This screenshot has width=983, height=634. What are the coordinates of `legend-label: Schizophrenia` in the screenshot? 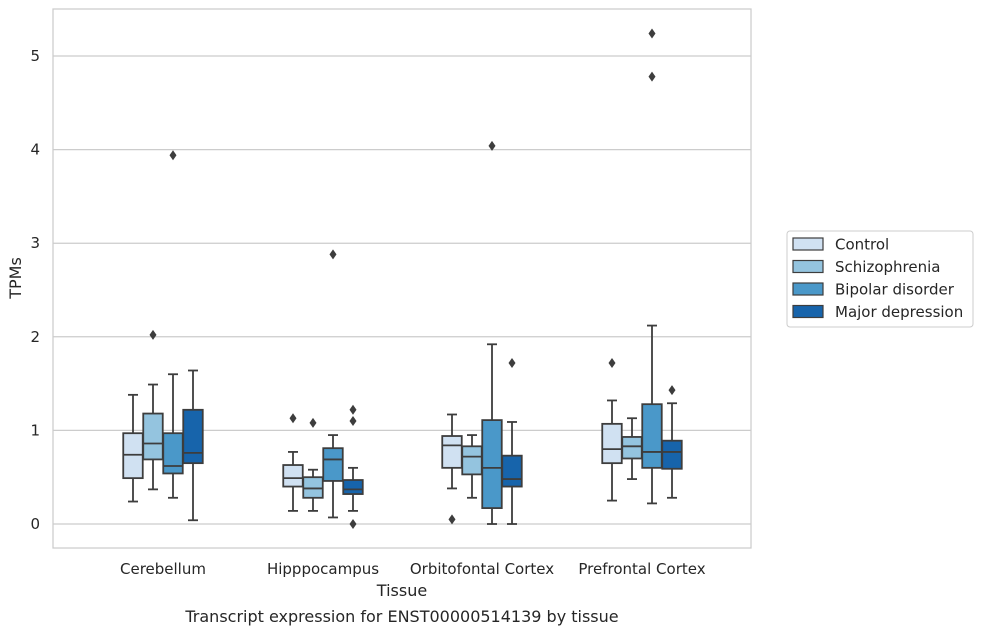 It's located at (887, 267).